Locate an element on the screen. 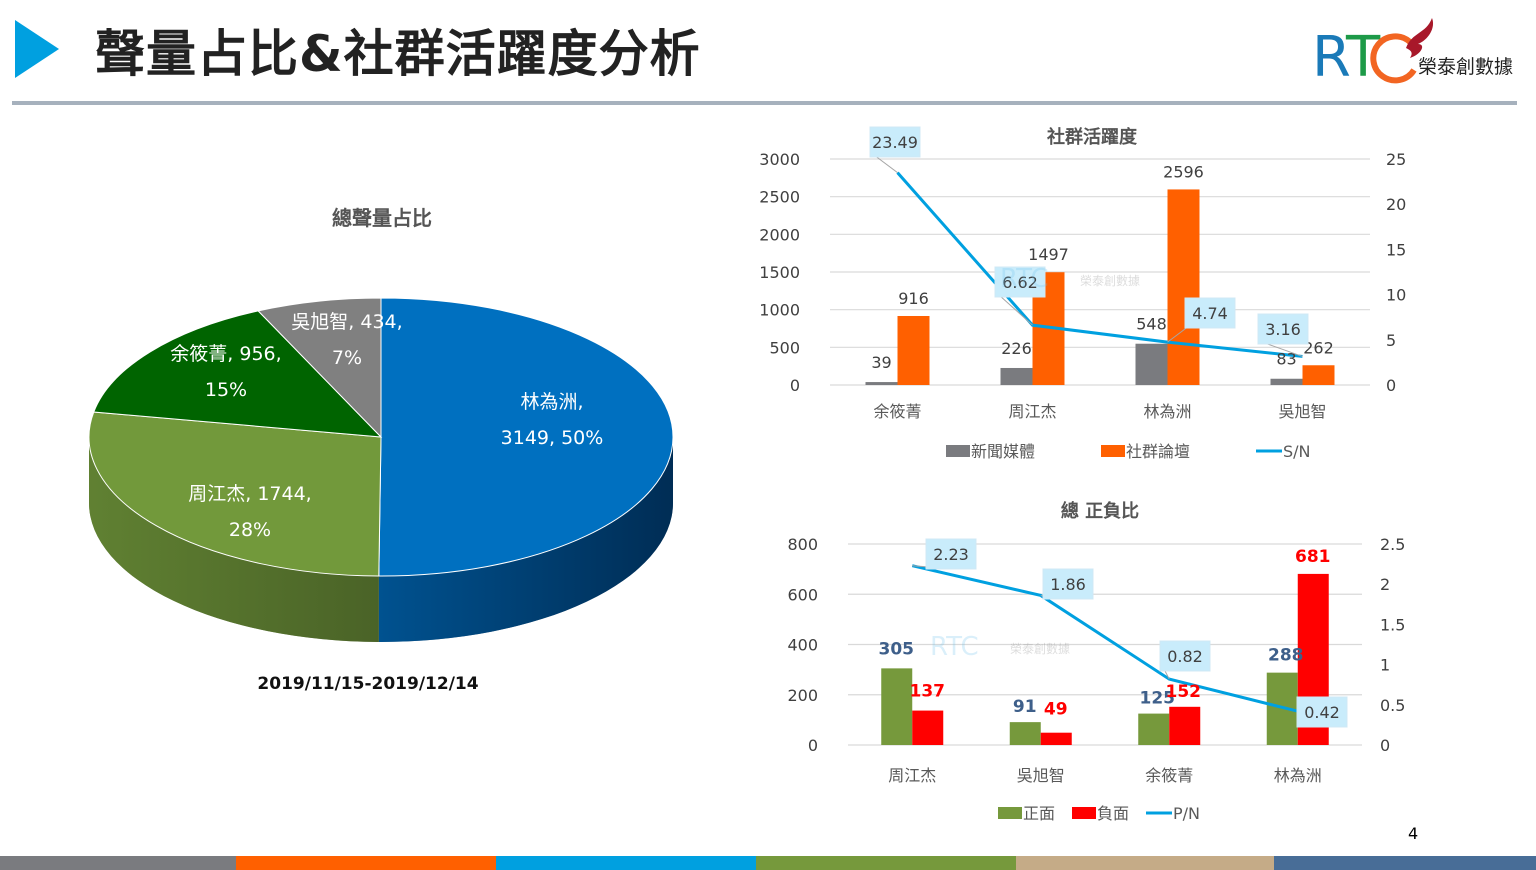  title-arrow-icon is located at coordinates (37, 49).